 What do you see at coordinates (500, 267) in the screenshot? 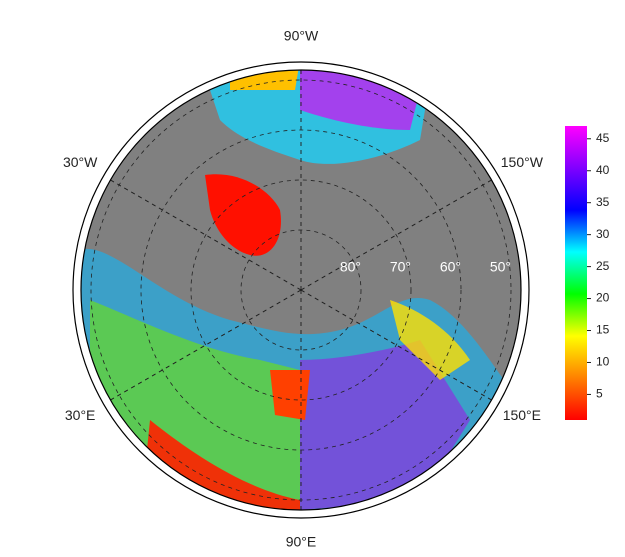
I see `latitude-label: 50°` at bounding box center [500, 267].